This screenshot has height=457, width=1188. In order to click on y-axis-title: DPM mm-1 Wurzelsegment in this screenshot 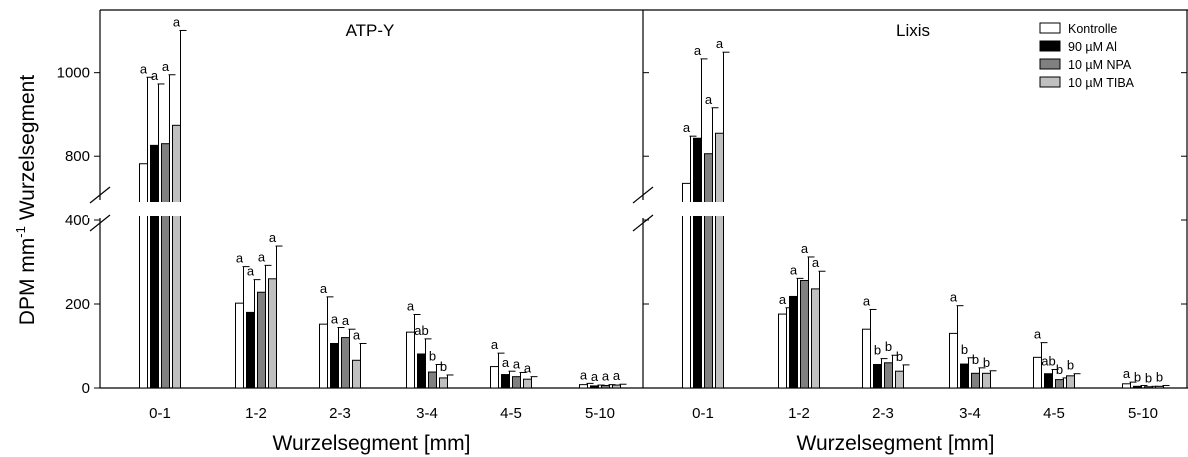, I will do `click(26, 200)`.